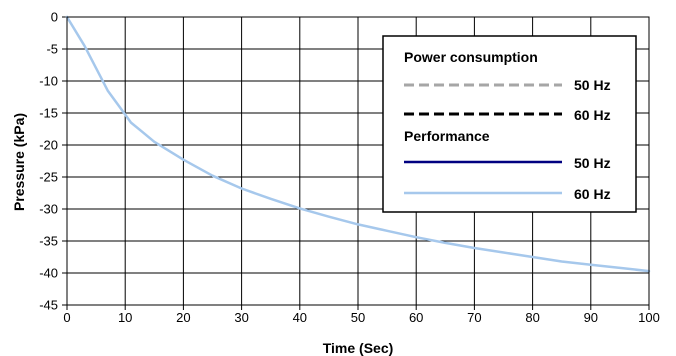 Image resolution: width=676 pixels, height=356 pixels. What do you see at coordinates (48, 81) in the screenshot?
I see `y-tick-label-2: -10` at bounding box center [48, 81].